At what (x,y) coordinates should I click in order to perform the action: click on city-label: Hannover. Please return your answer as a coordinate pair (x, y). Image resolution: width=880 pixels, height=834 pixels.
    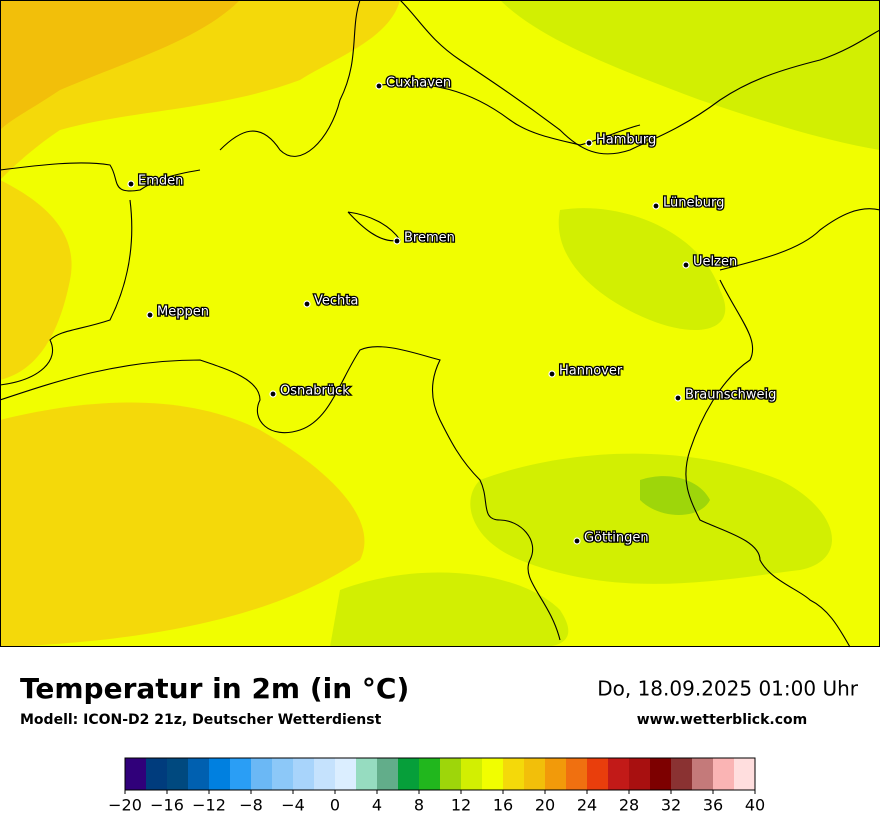
    Looking at the image, I should click on (591, 371).